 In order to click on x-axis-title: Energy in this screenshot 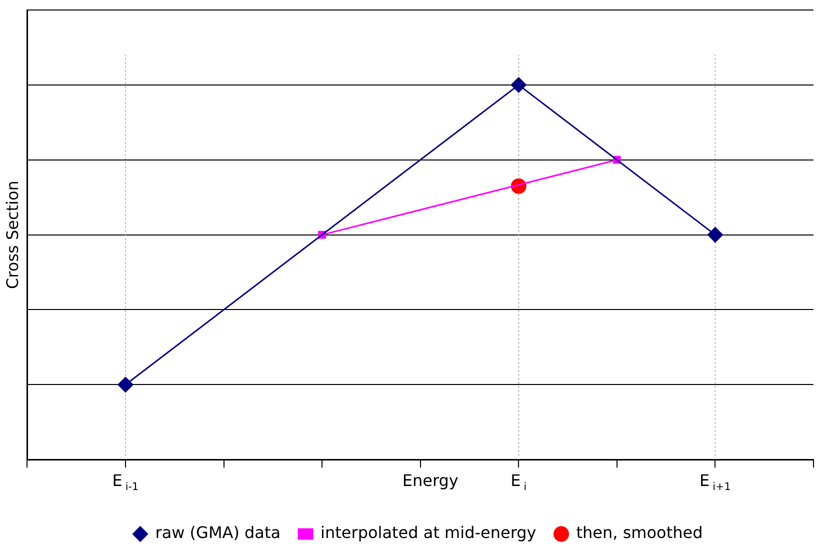, I will do `click(430, 480)`.